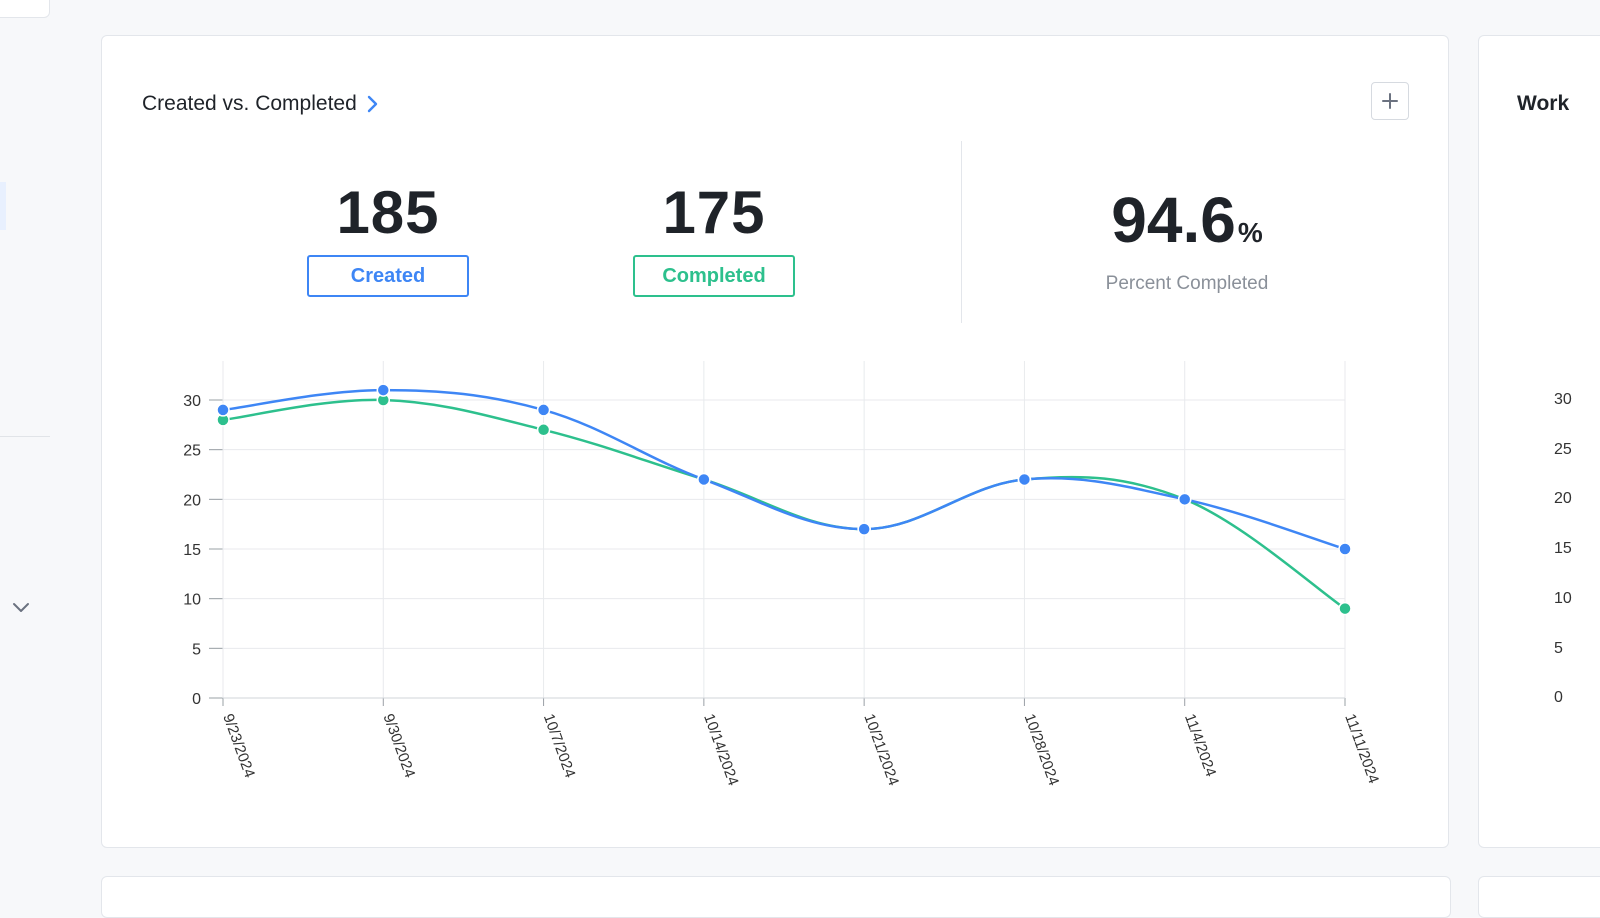 The width and height of the screenshot is (1600, 918). What do you see at coordinates (21, 607) in the screenshot?
I see `chevron-down-icon` at bounding box center [21, 607].